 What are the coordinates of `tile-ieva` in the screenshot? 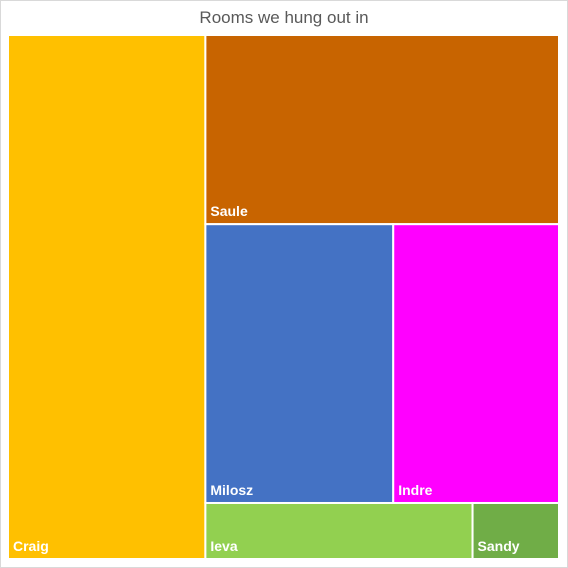 It's located at (339, 531).